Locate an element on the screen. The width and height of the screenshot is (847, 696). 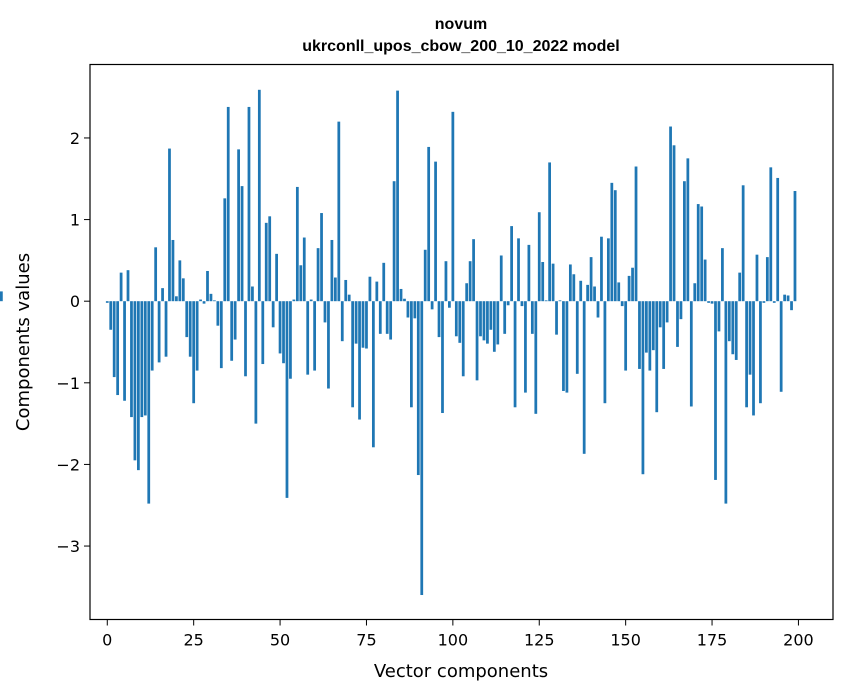
x-axis-label: Vector components is located at coordinates (461, 671).